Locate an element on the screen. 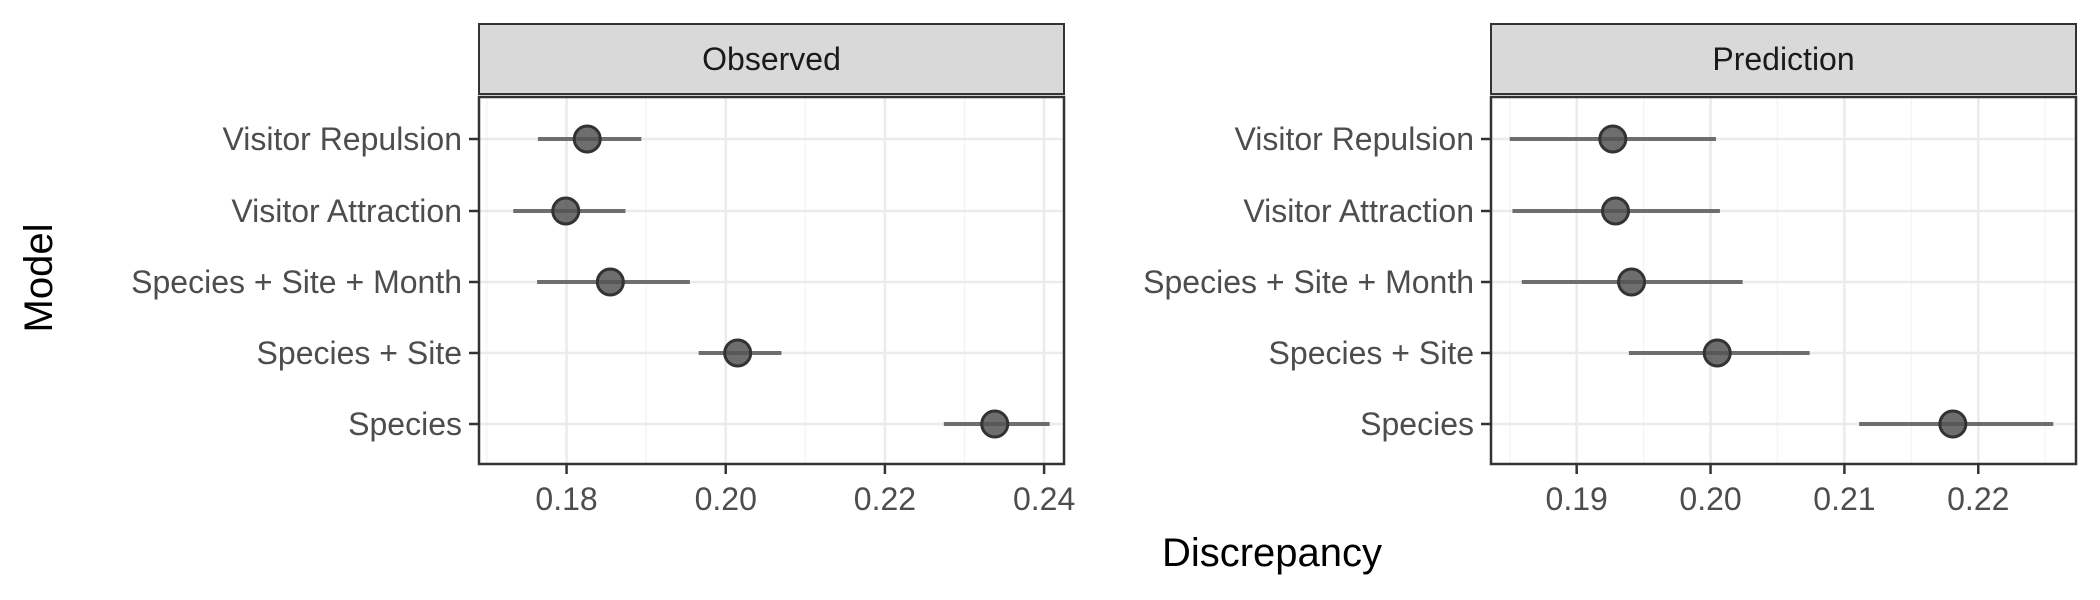  x-tick-label: 0.19 is located at coordinates (1577, 499).